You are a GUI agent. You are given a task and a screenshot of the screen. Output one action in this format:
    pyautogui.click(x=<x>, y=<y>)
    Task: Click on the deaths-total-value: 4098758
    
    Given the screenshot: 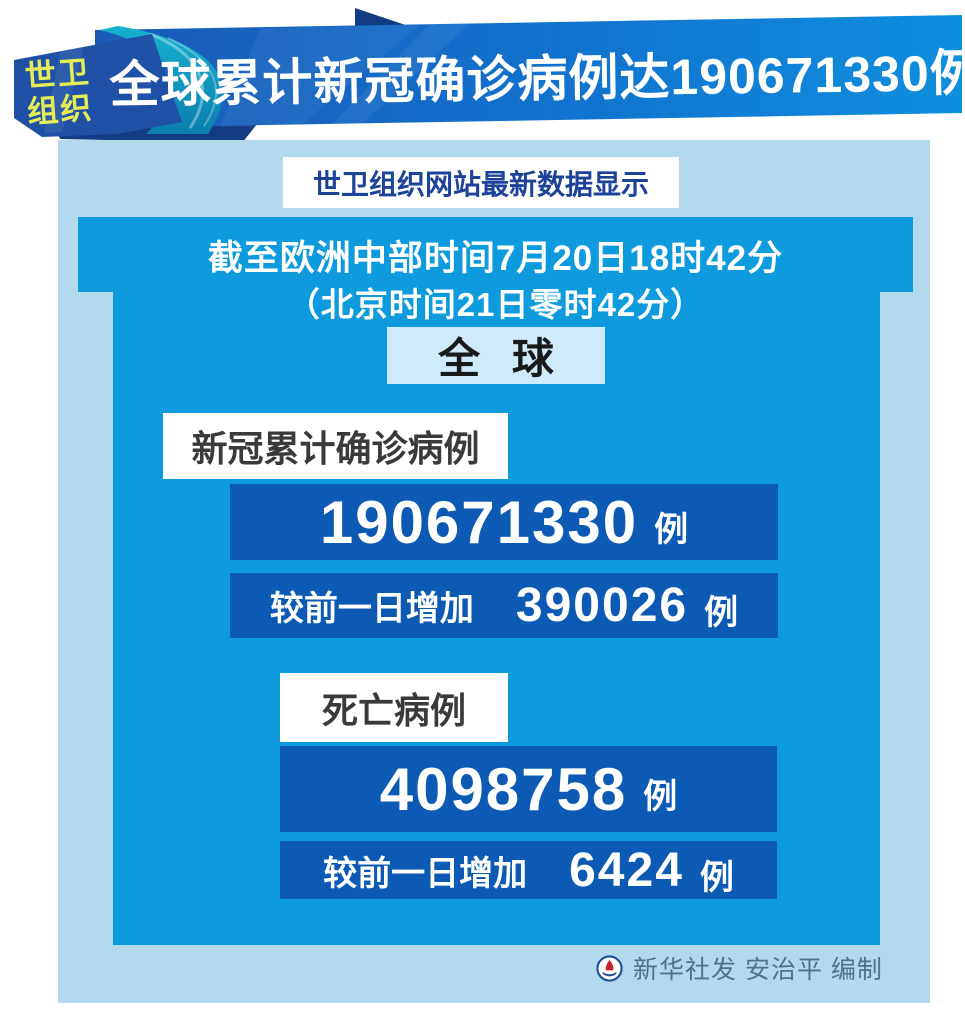 What is the action you would take?
    pyautogui.click(x=503, y=789)
    